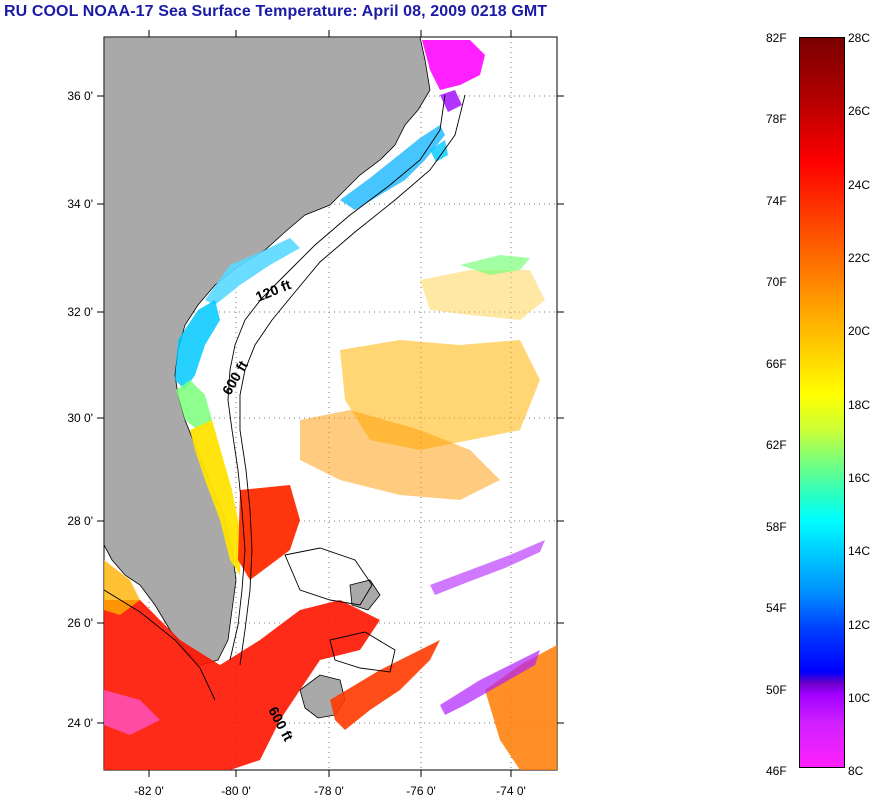 This screenshot has width=873, height=801. What do you see at coordinates (822, 402) in the screenshot?
I see `temperature-colorbar` at bounding box center [822, 402].